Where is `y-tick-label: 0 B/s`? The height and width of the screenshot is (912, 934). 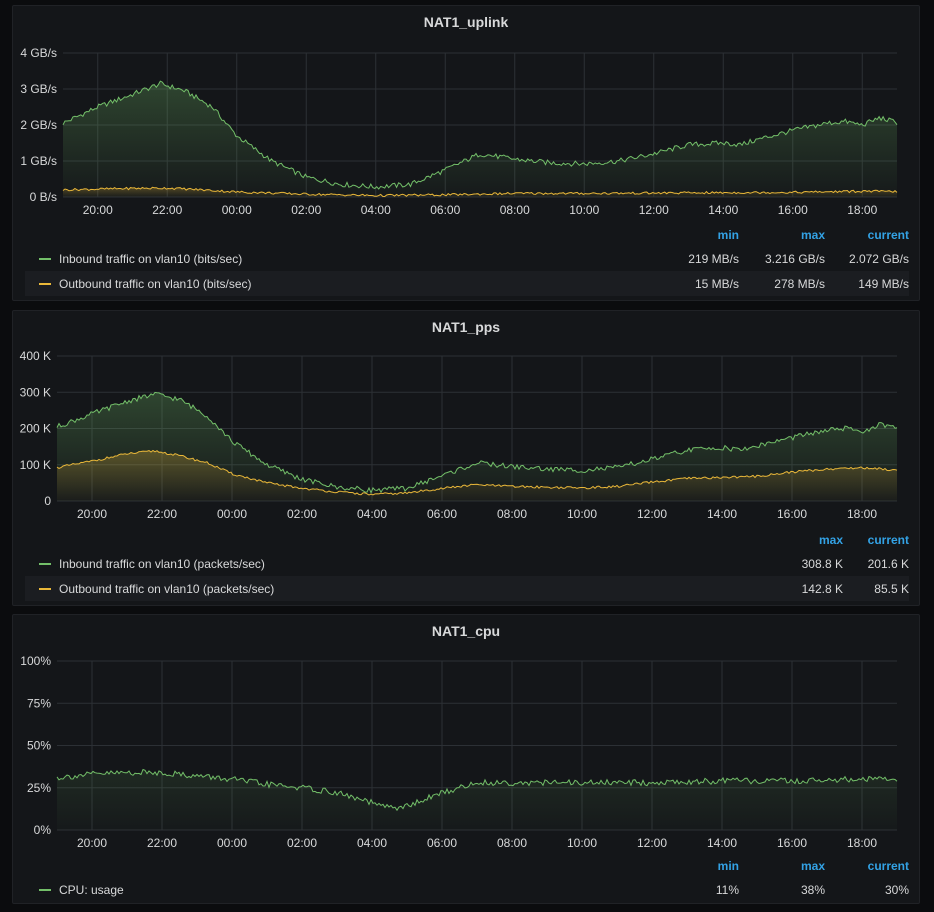 y-tick-label: 0 B/s is located at coordinates (43, 197).